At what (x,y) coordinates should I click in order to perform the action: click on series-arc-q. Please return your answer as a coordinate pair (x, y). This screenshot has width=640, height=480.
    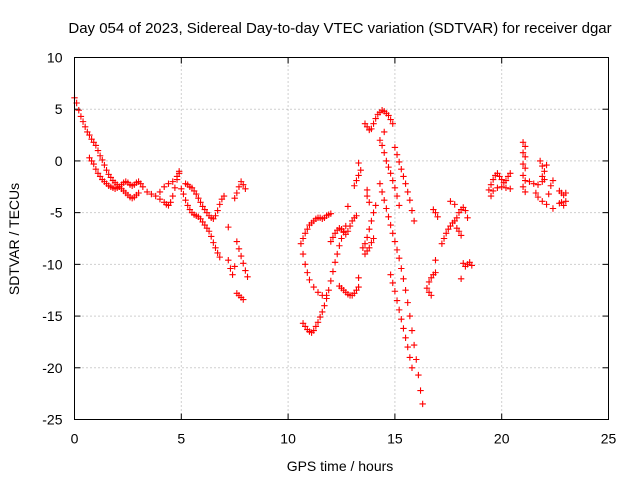
    Looking at the image, I should click on (538, 175).